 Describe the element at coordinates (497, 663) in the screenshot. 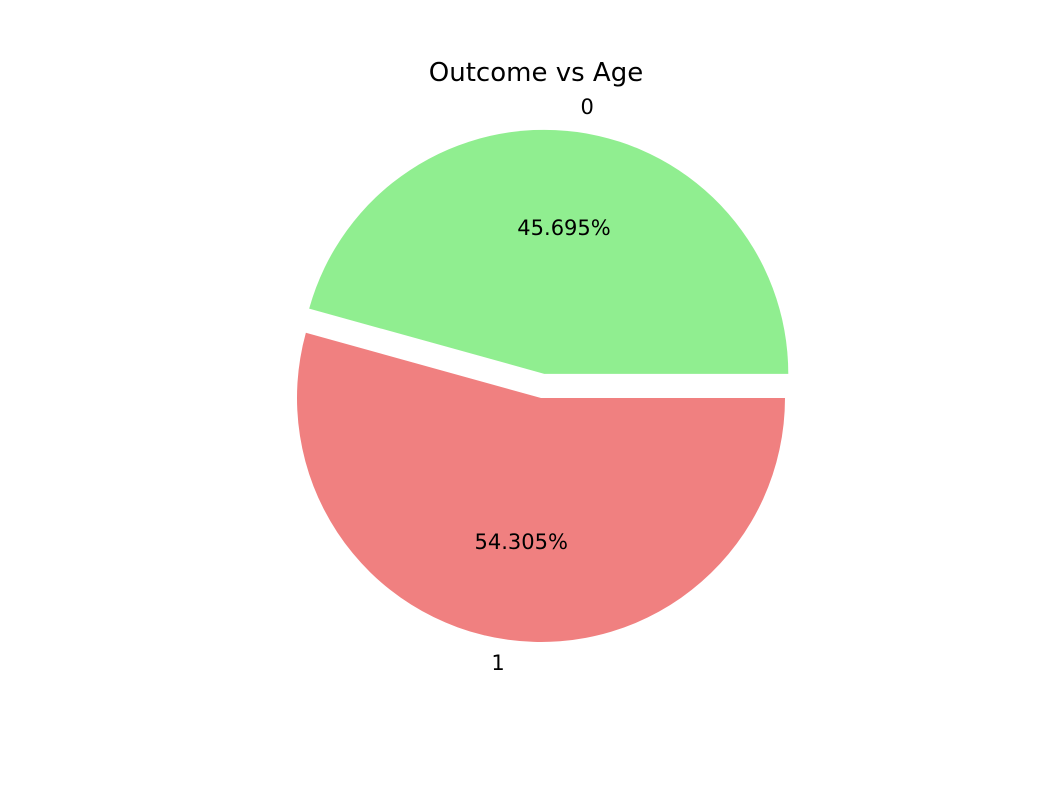

I see `slice-label-1: 1` at that location.